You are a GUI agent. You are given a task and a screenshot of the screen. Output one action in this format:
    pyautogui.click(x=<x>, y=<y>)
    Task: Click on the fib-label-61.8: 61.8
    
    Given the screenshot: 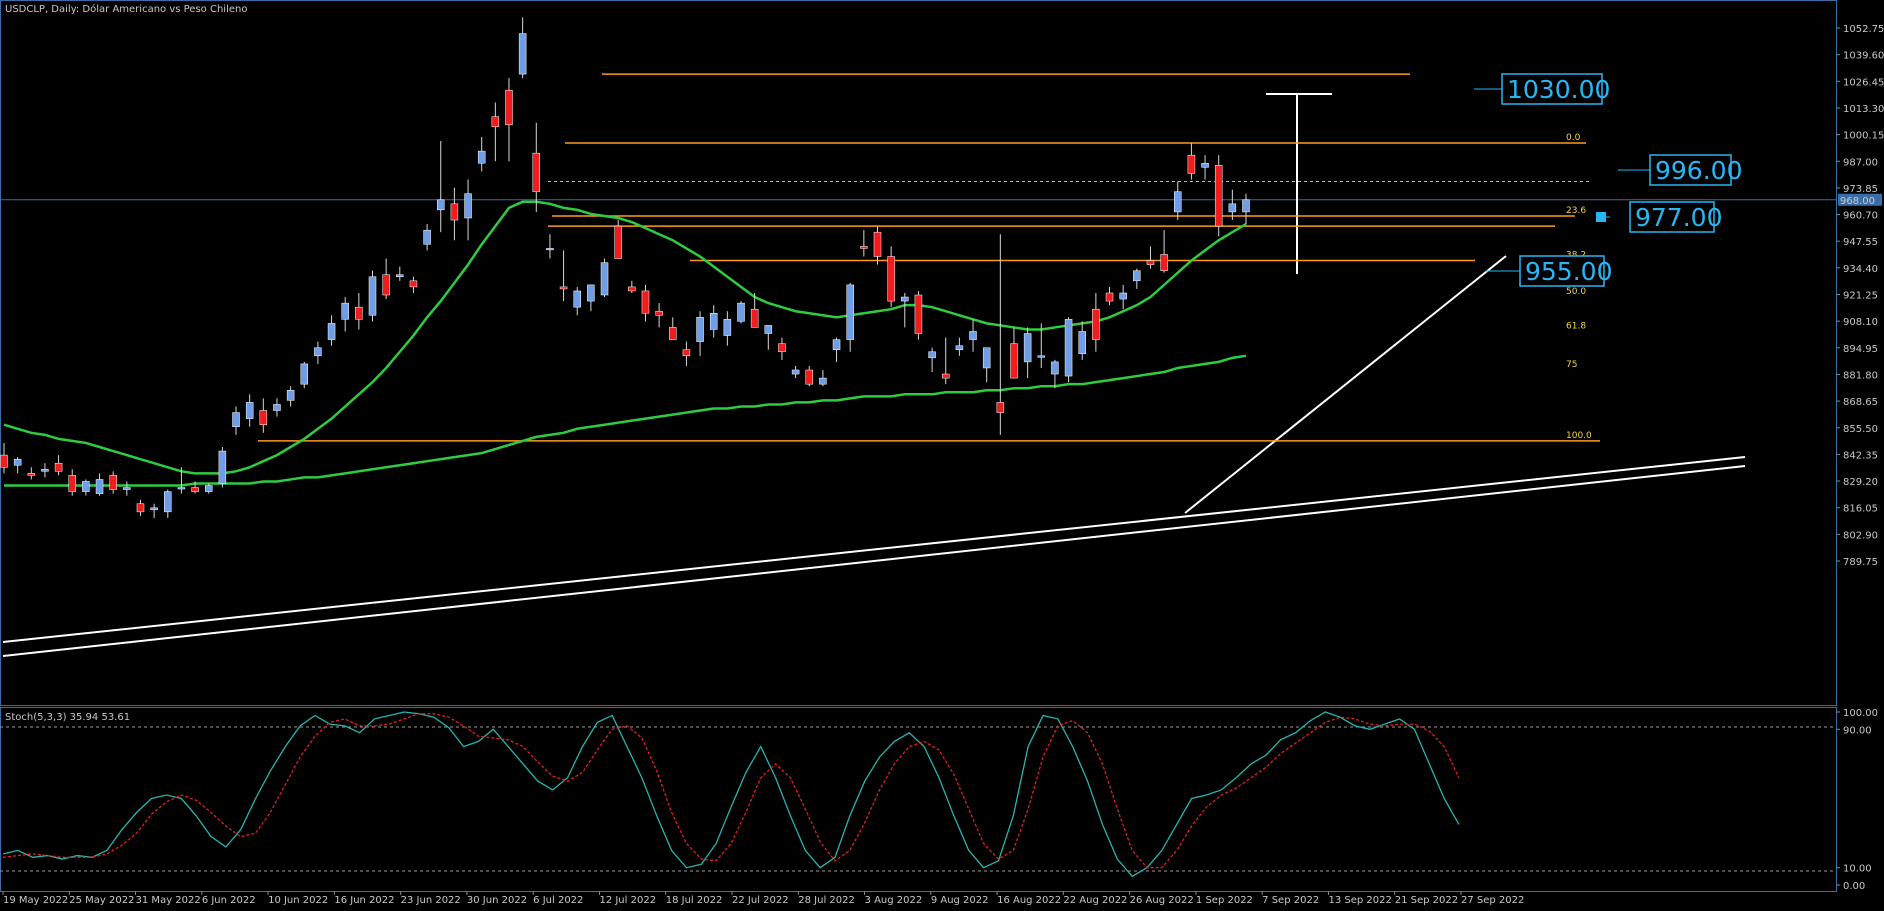 What is the action you would take?
    pyautogui.click(x=1576, y=326)
    